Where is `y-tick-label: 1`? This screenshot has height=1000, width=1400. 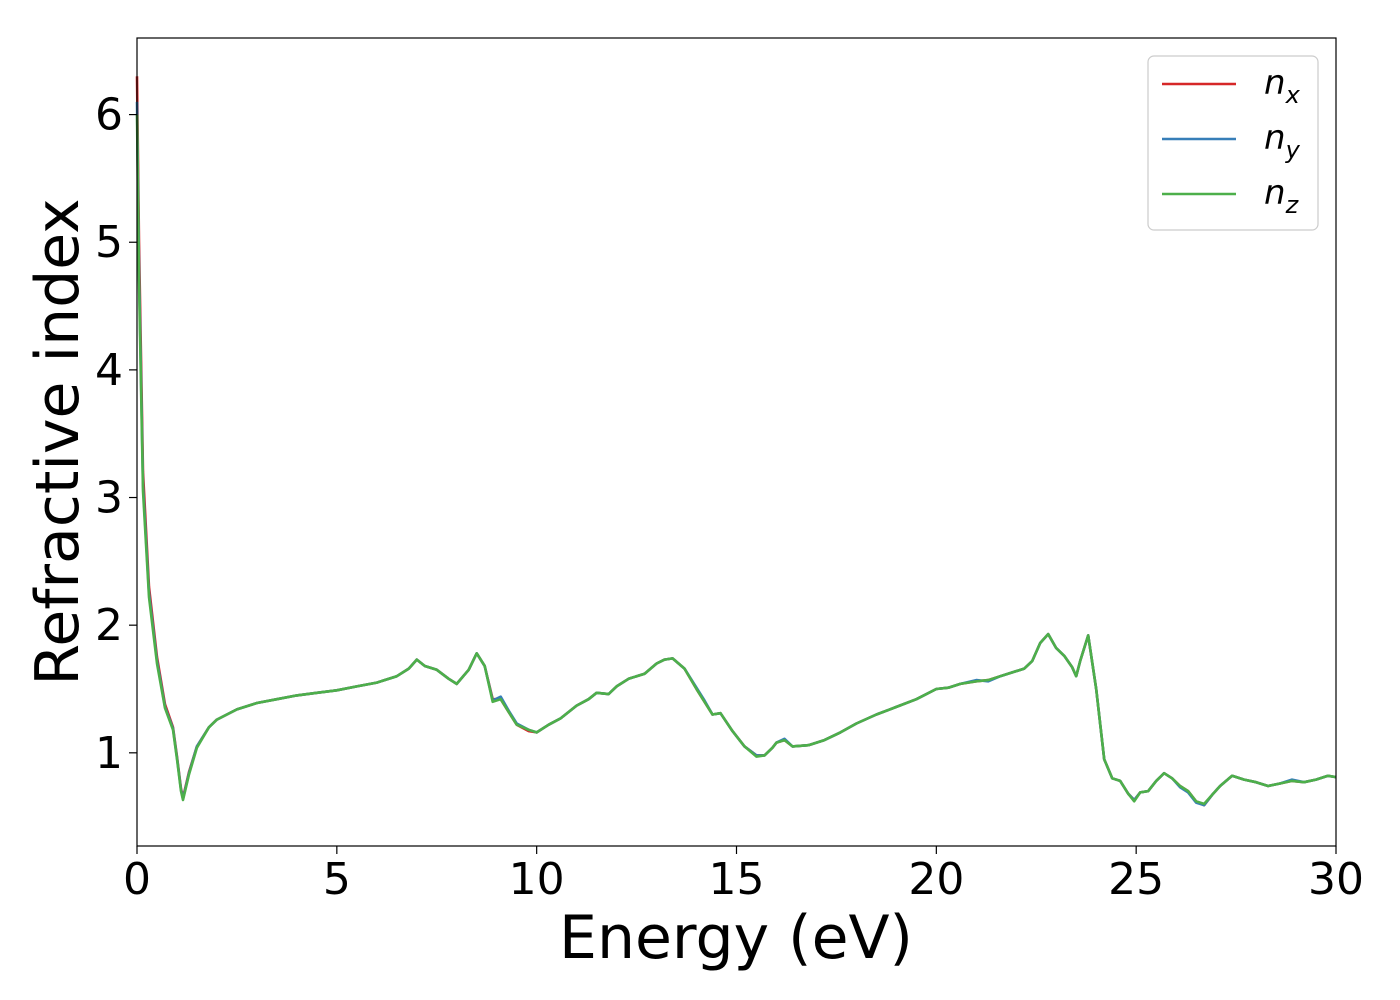 y-tick-label: 1 is located at coordinates (109, 753).